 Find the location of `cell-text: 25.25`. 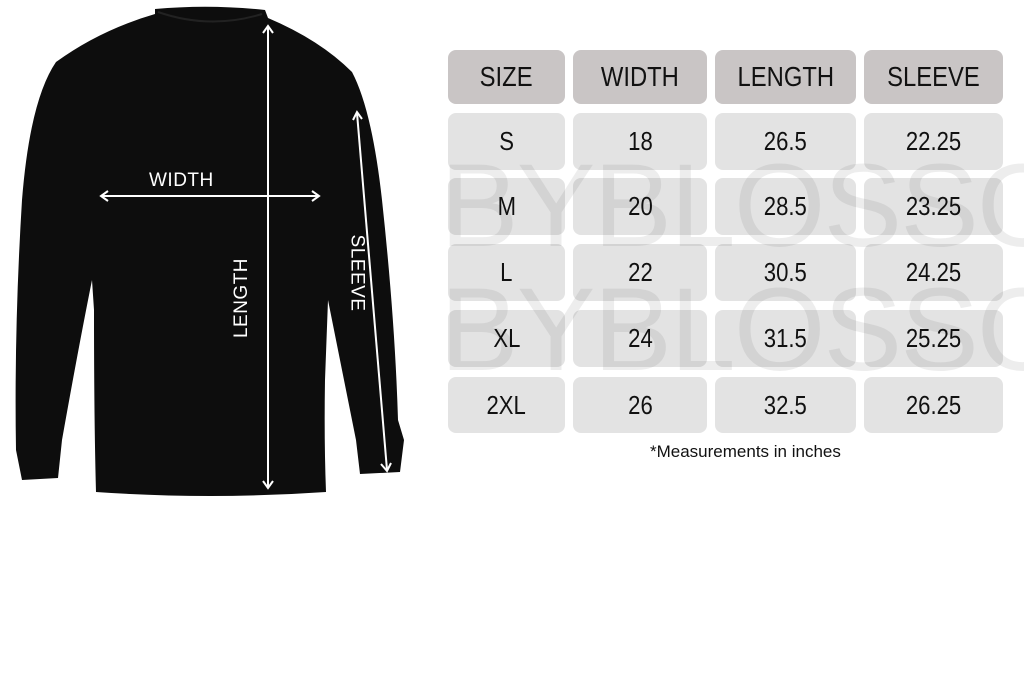

cell-text: 25.25 is located at coordinates (933, 338).